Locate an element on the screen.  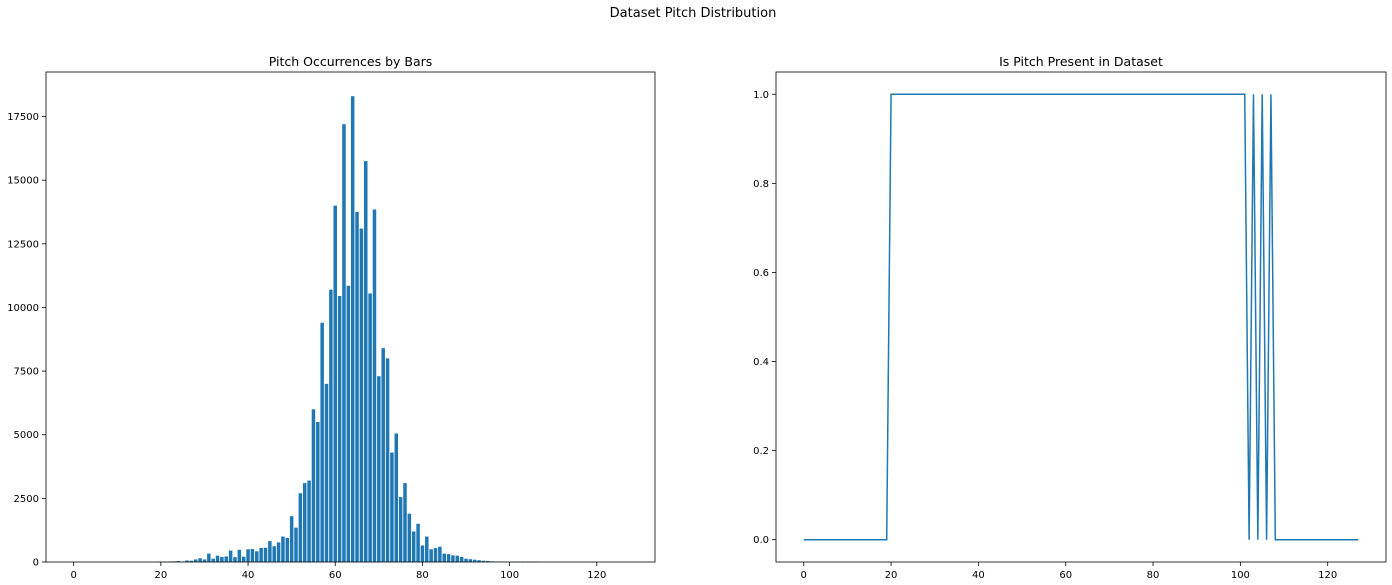
y-tick-label: 0 is located at coordinates (36, 563).